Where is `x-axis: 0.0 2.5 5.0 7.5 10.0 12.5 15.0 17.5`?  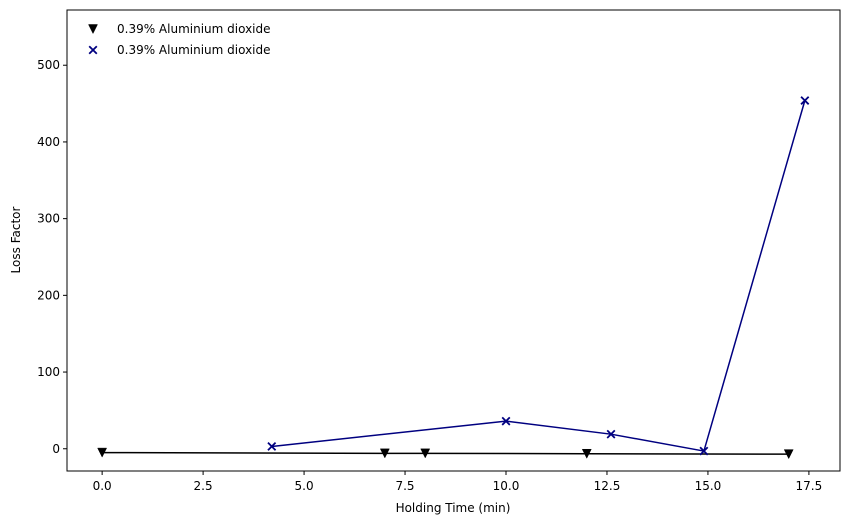 x-axis: 0.0 2.5 5.0 7.5 10.0 12.5 15.0 17.5 is located at coordinates (458, 482).